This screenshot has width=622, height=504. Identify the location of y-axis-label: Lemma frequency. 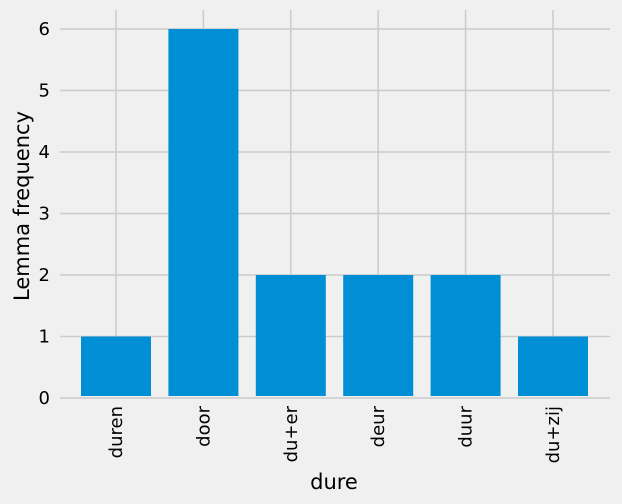
(22, 206).